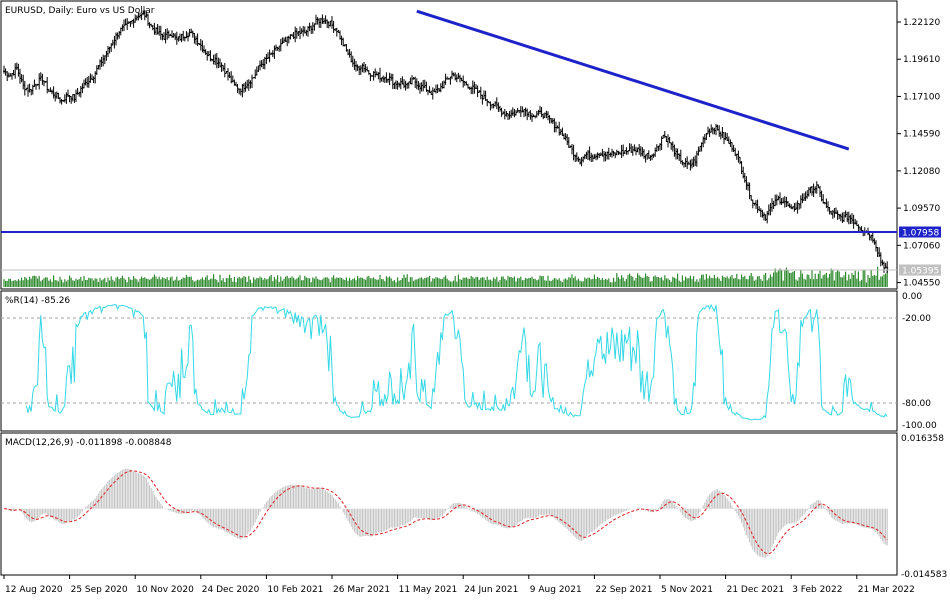  Describe the element at coordinates (491, 590) in the screenshot. I see `time-tick-label: 24 Jun 2021` at that location.